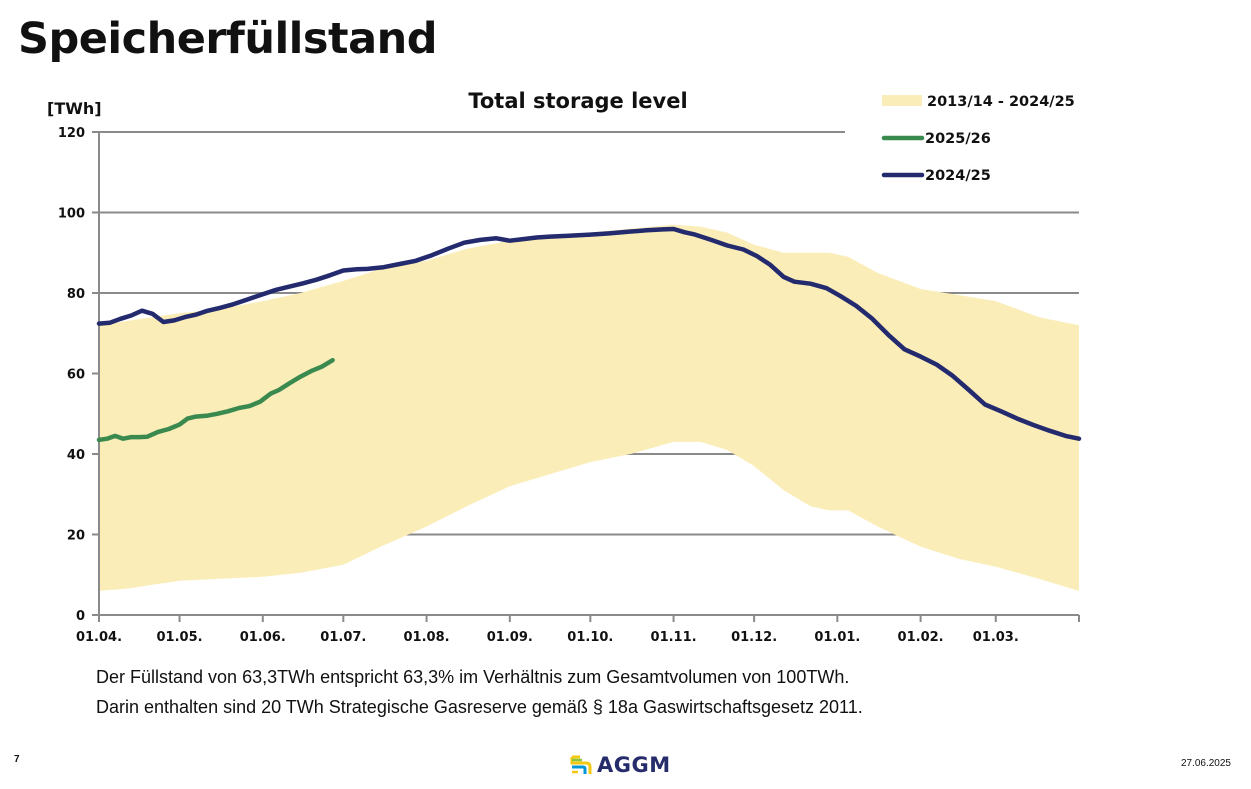 The height and width of the screenshot is (789, 1251). Describe the element at coordinates (427, 637) in the screenshot. I see `x-tick-label-4: 01.08.` at that location.